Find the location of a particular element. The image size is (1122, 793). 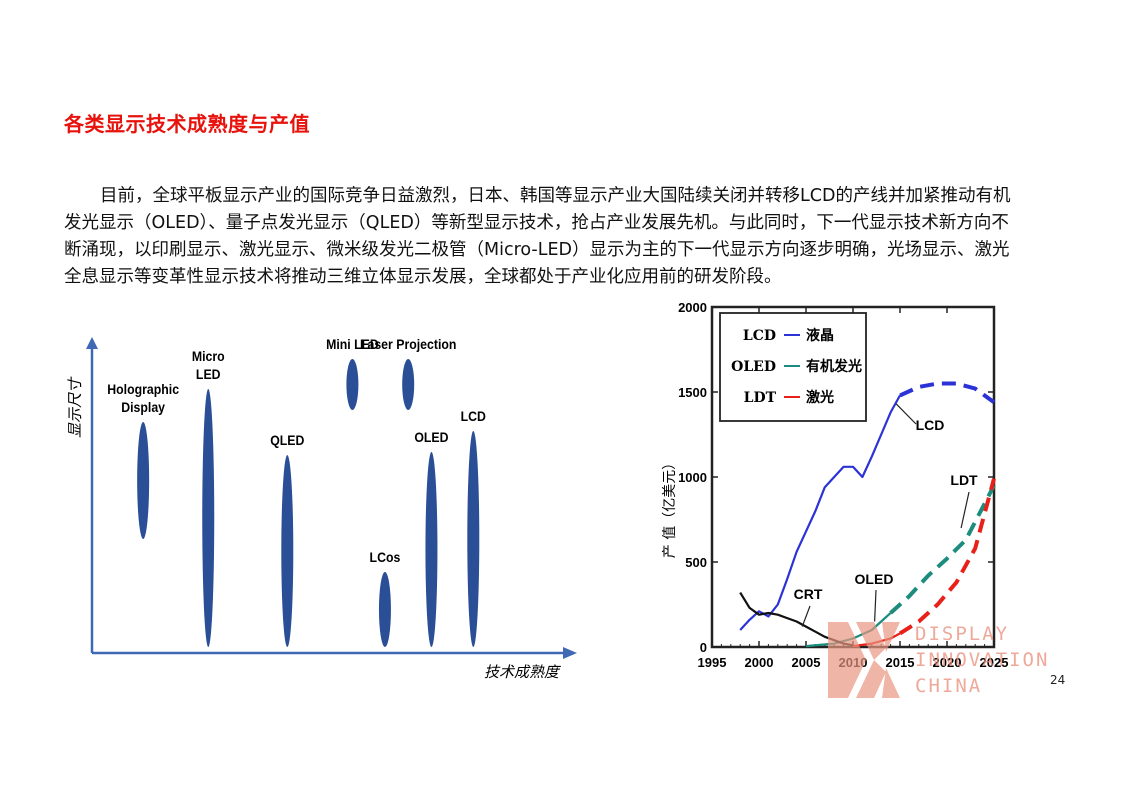

technology-label: Holographic is located at coordinates (143, 389).